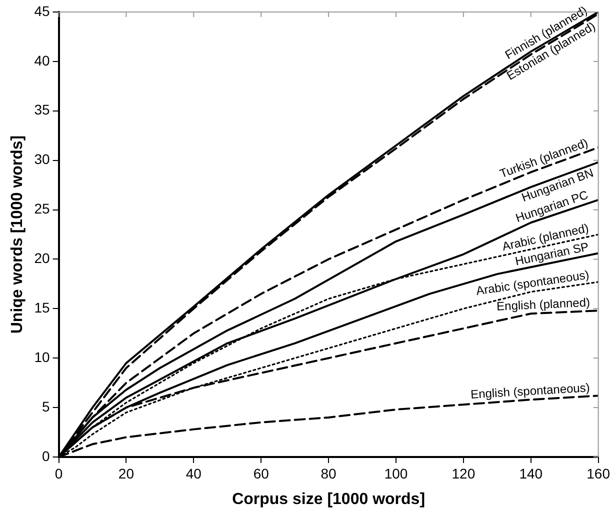 This screenshot has height=513, width=613. Describe the element at coordinates (126, 473) in the screenshot. I see `x-tick-label: 20` at that location.